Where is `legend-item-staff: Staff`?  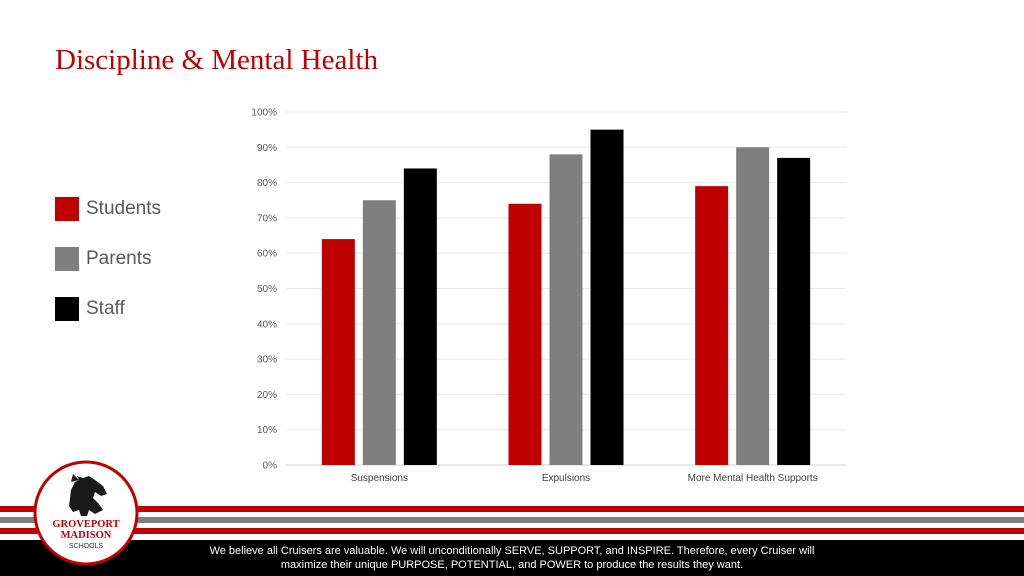 legend-item-staff: Staff is located at coordinates (108, 309).